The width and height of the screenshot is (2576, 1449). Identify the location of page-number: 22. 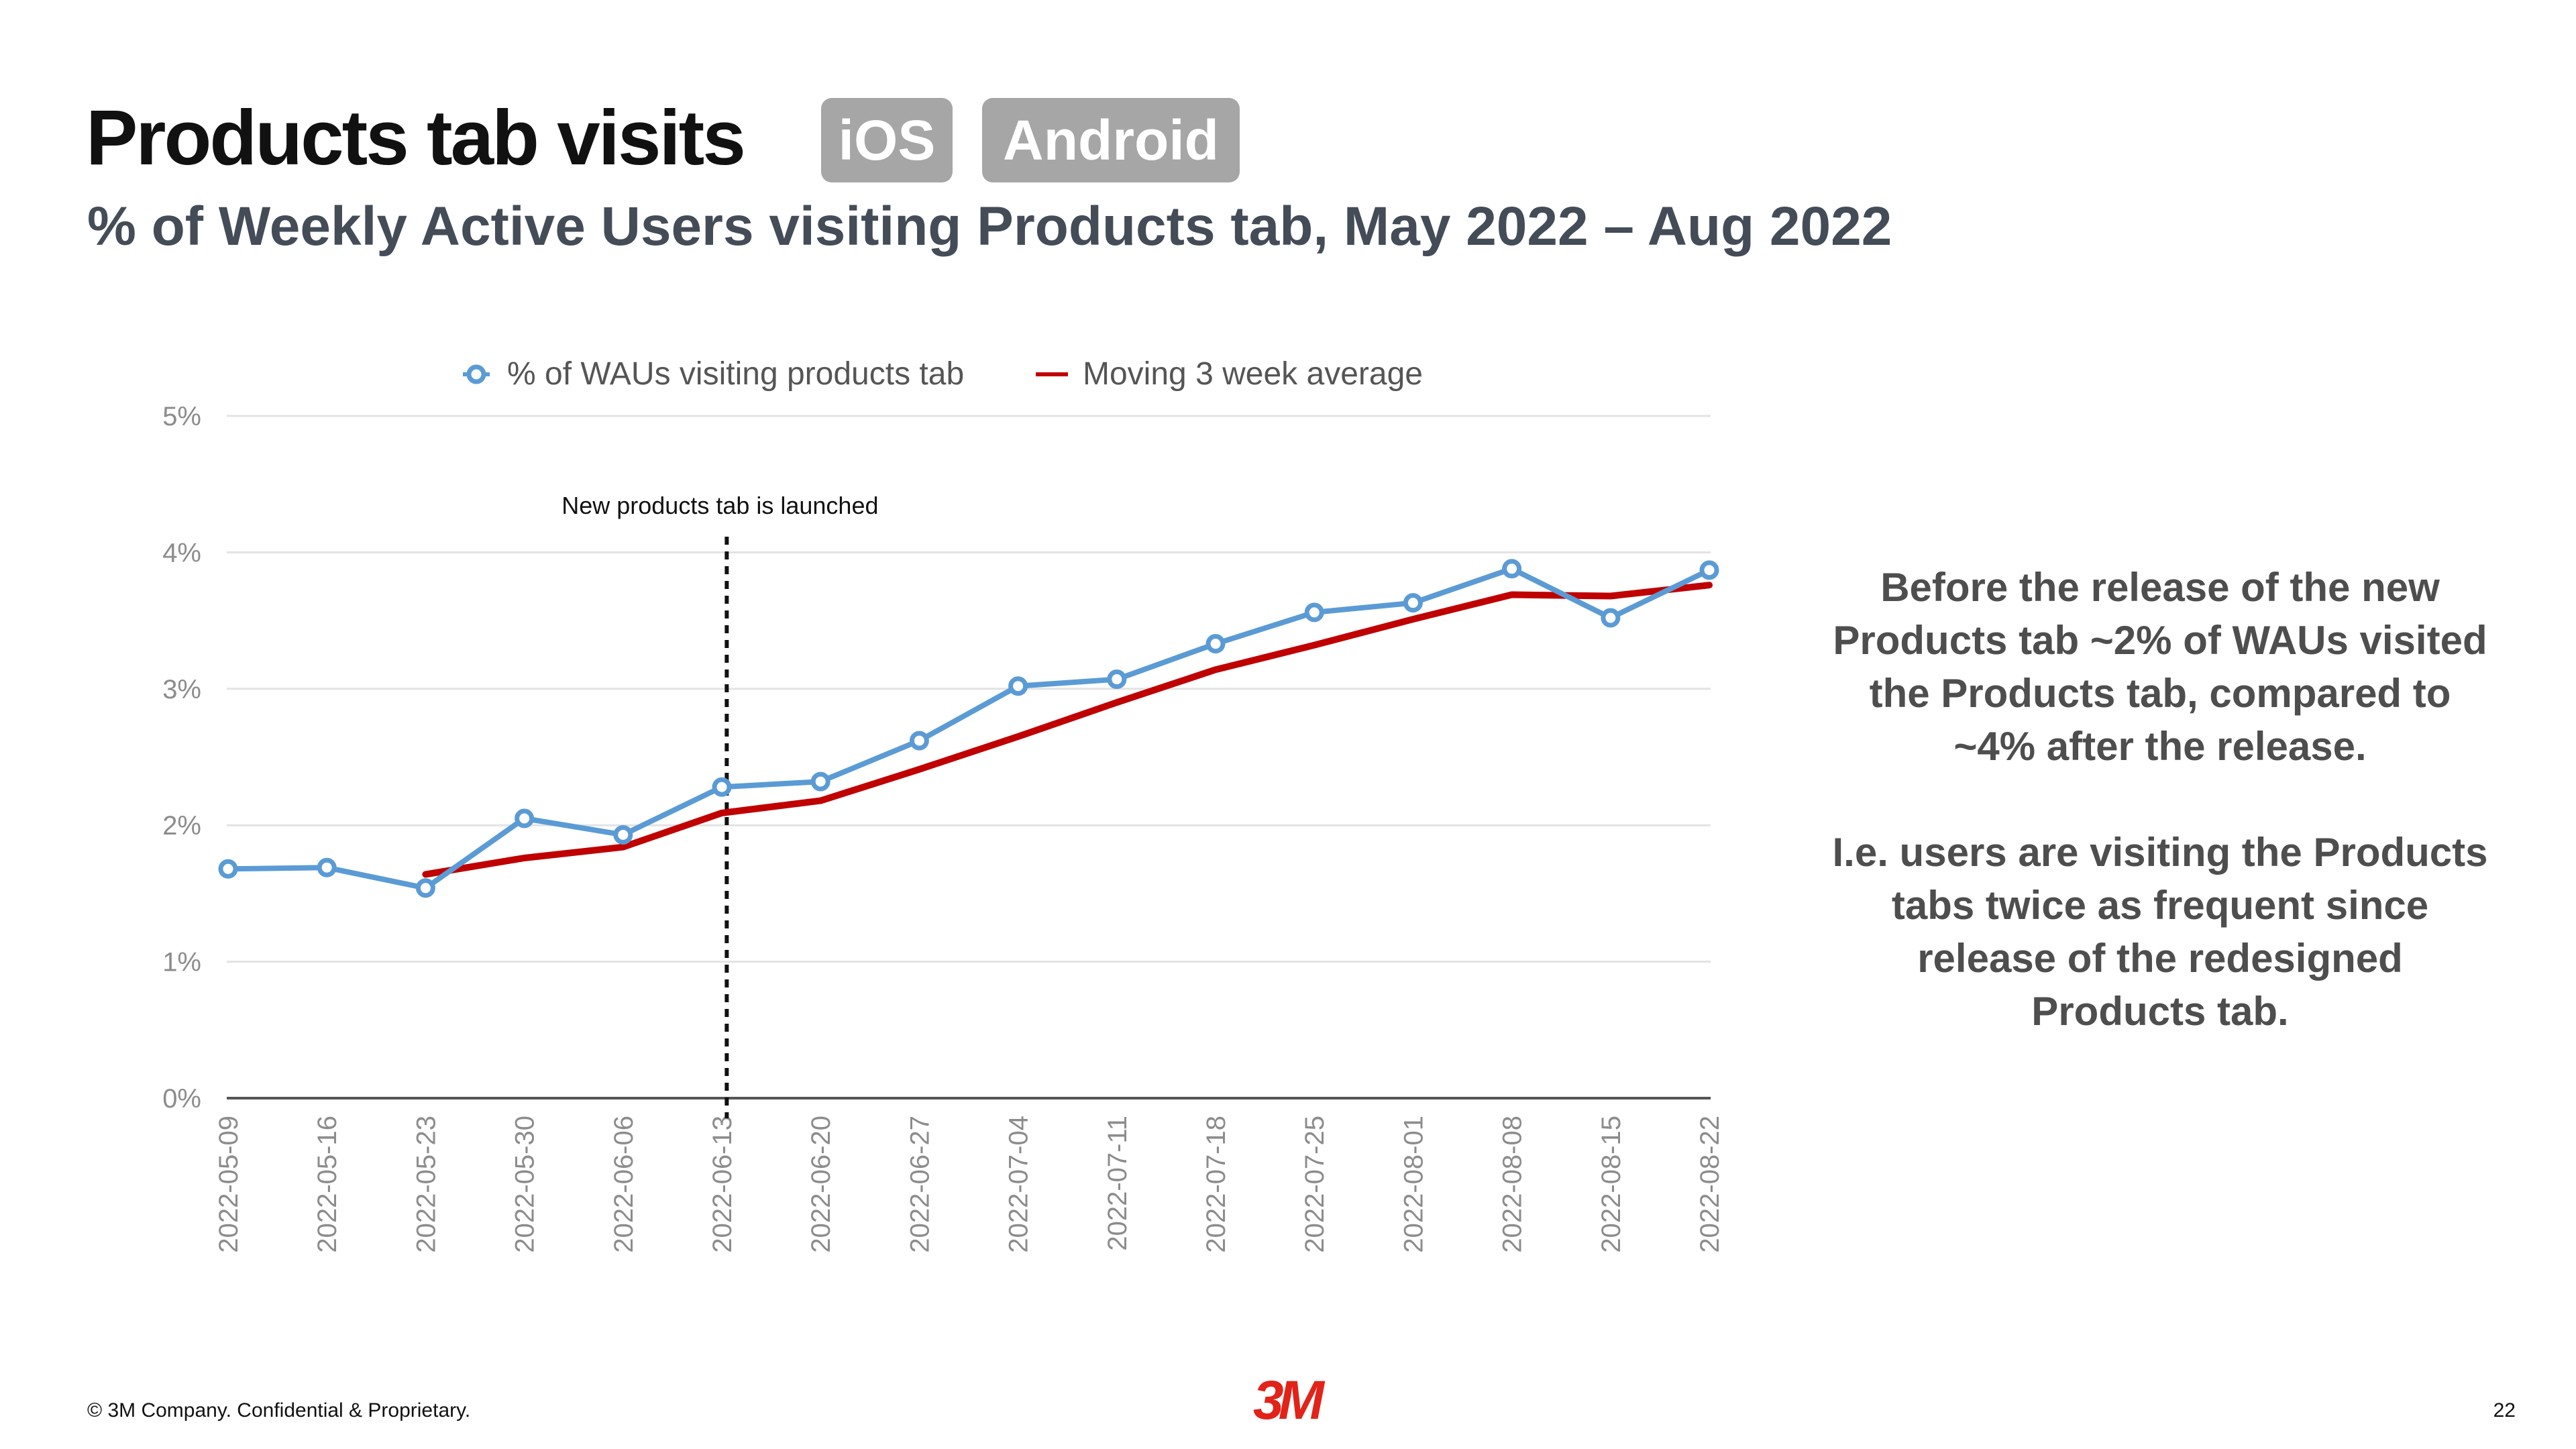
(2504, 1410).